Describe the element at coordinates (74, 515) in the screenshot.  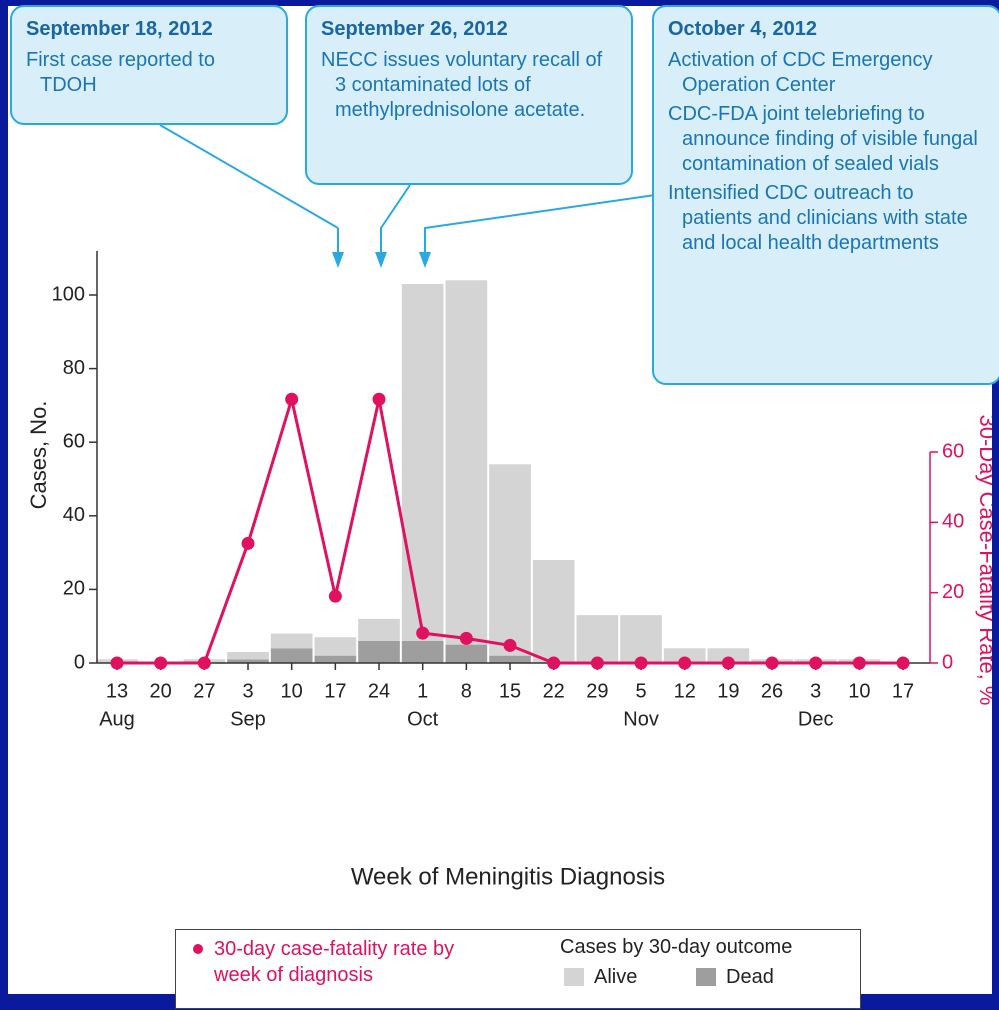
I see `y-tick-label: 40` at that location.